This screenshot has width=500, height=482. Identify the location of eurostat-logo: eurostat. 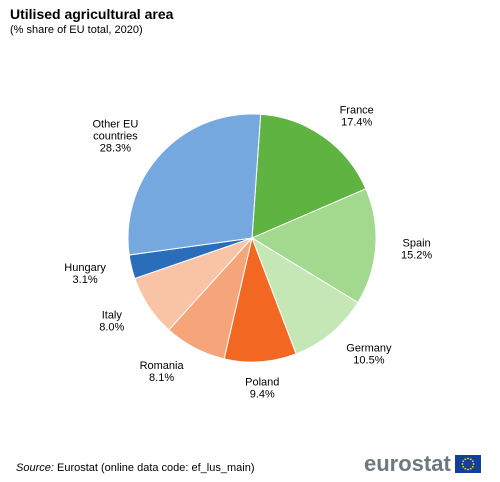
(422, 464).